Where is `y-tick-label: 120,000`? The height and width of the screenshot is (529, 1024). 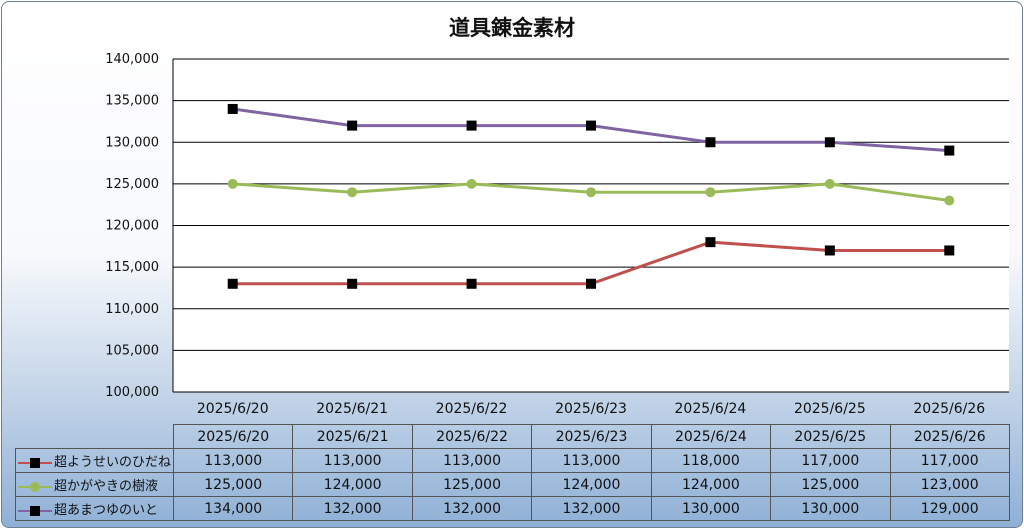 y-tick-label: 120,000 is located at coordinates (132, 226).